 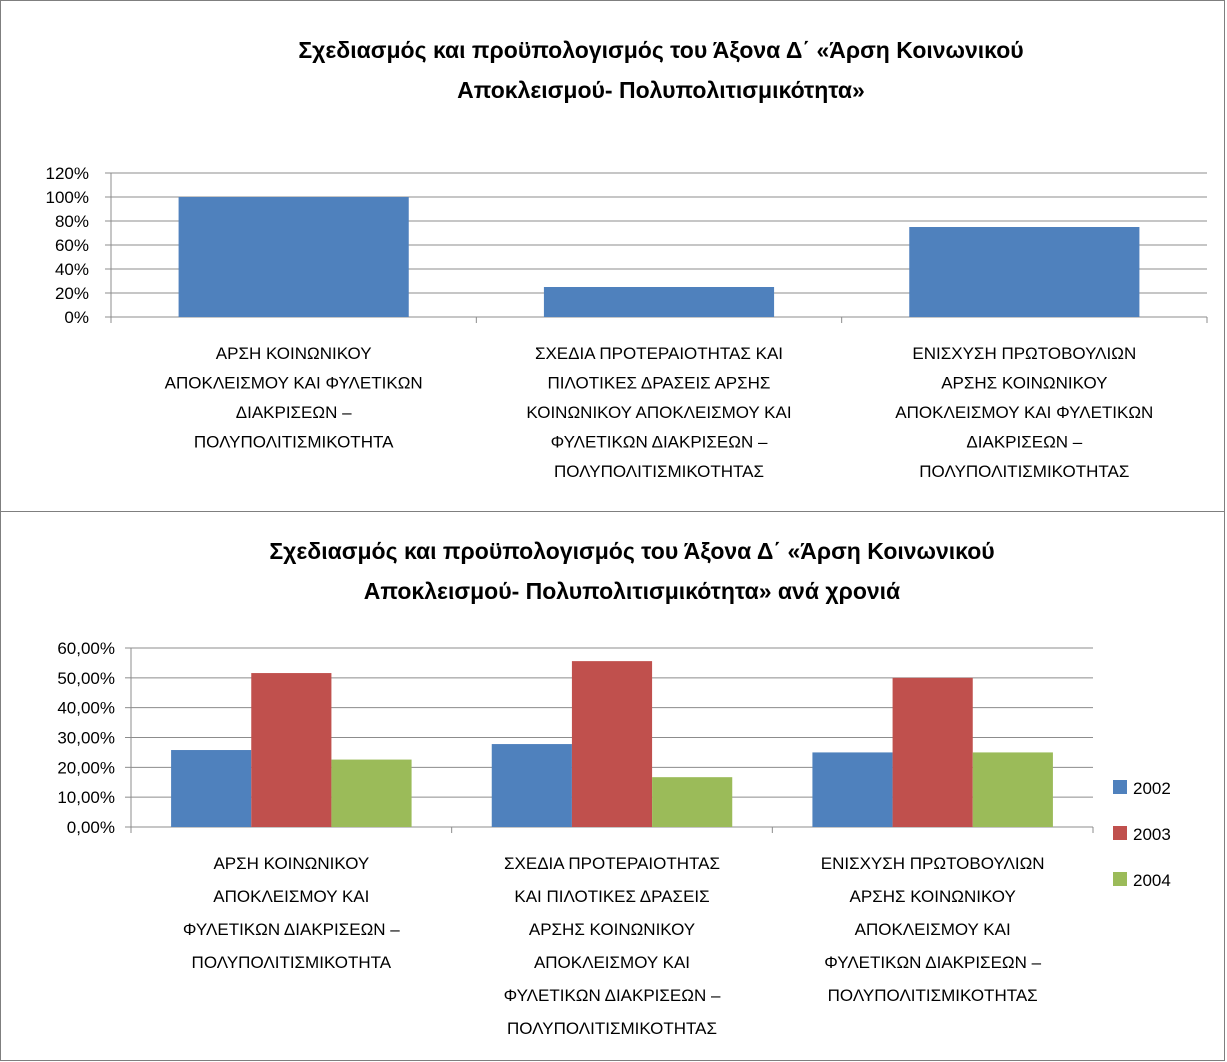 What do you see at coordinates (72, 293) in the screenshot?
I see `y-tick-label: 20%` at bounding box center [72, 293].